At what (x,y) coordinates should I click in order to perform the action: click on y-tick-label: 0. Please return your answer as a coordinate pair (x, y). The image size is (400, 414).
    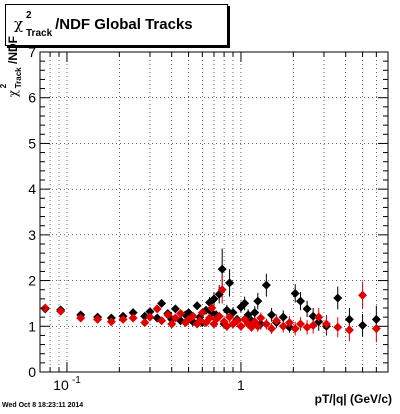
    Looking at the image, I should click on (32, 372).